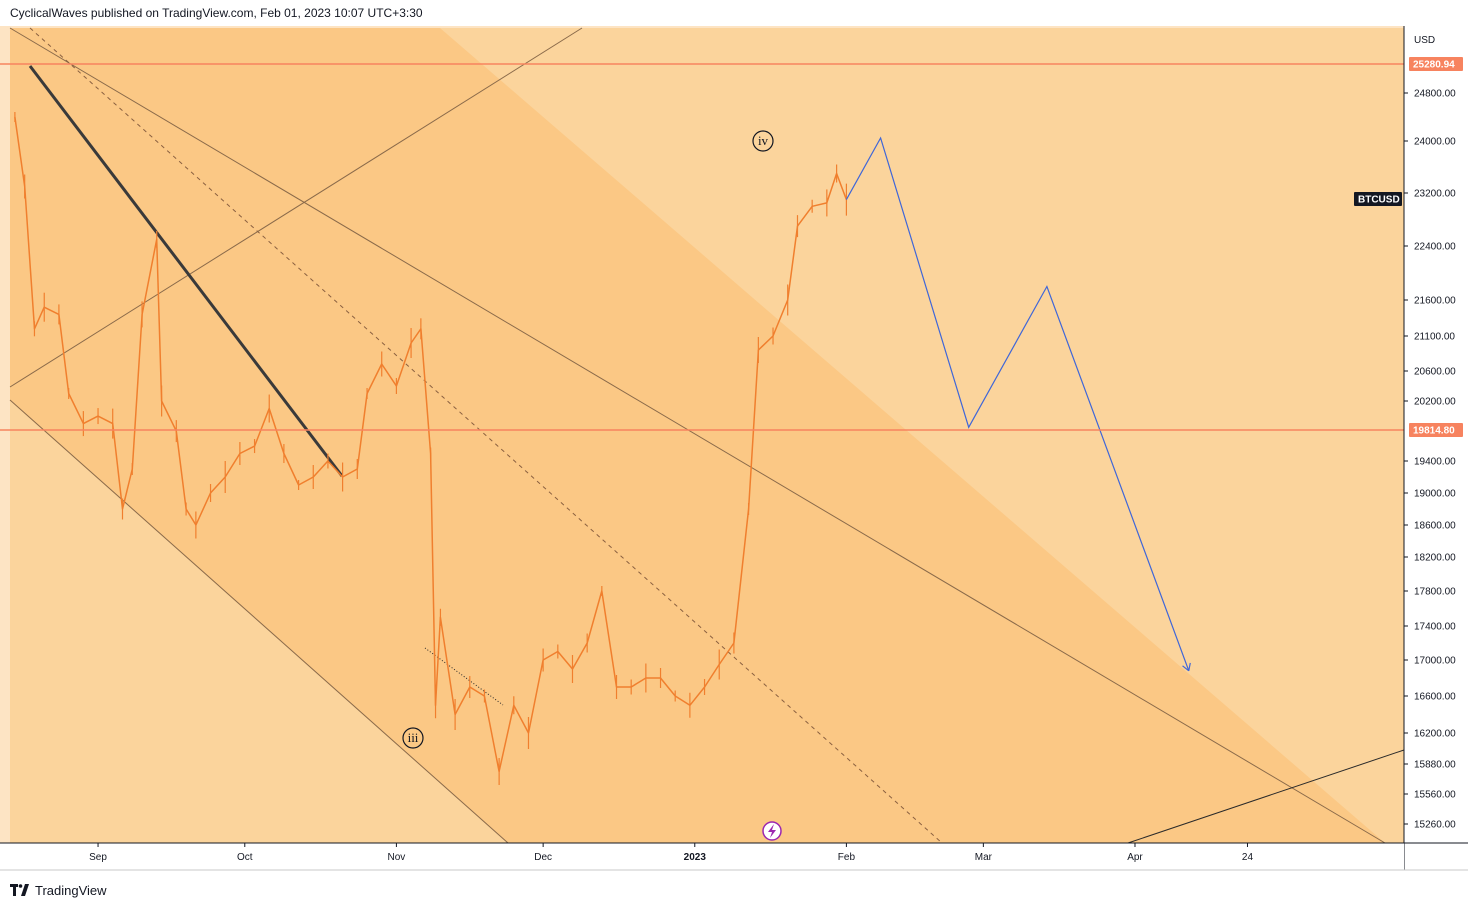  I want to click on wave-label-iii: iii, so click(413, 737).